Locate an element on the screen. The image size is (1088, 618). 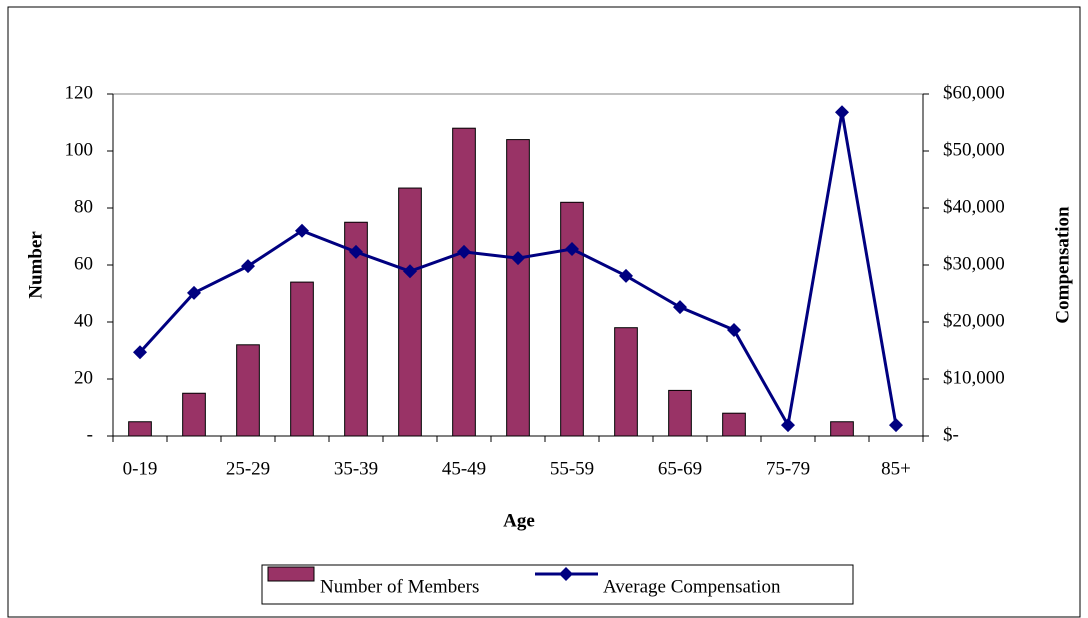
y-tick-label: 80 is located at coordinates (83, 206).